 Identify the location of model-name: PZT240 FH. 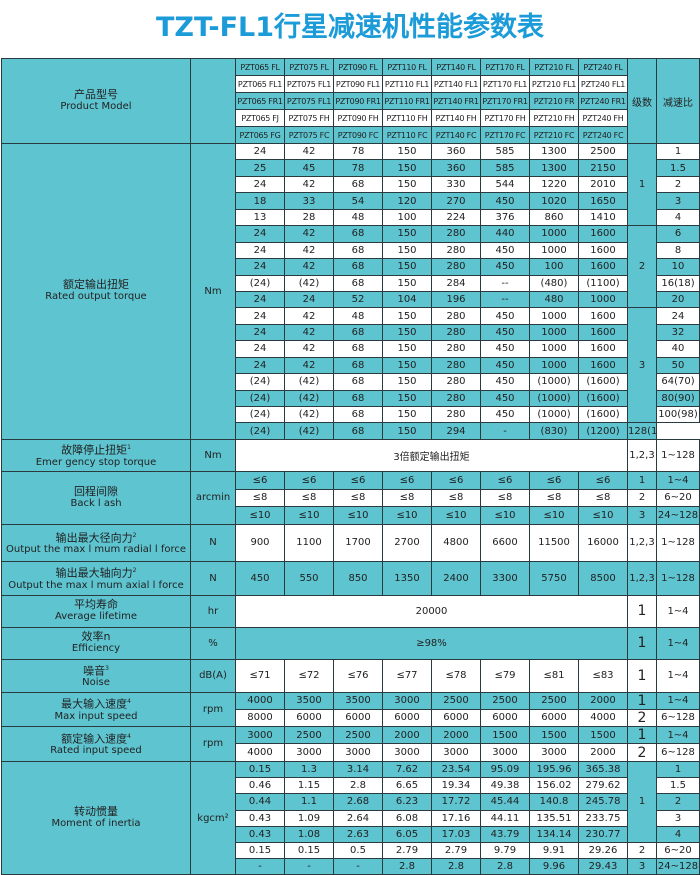
(603, 118).